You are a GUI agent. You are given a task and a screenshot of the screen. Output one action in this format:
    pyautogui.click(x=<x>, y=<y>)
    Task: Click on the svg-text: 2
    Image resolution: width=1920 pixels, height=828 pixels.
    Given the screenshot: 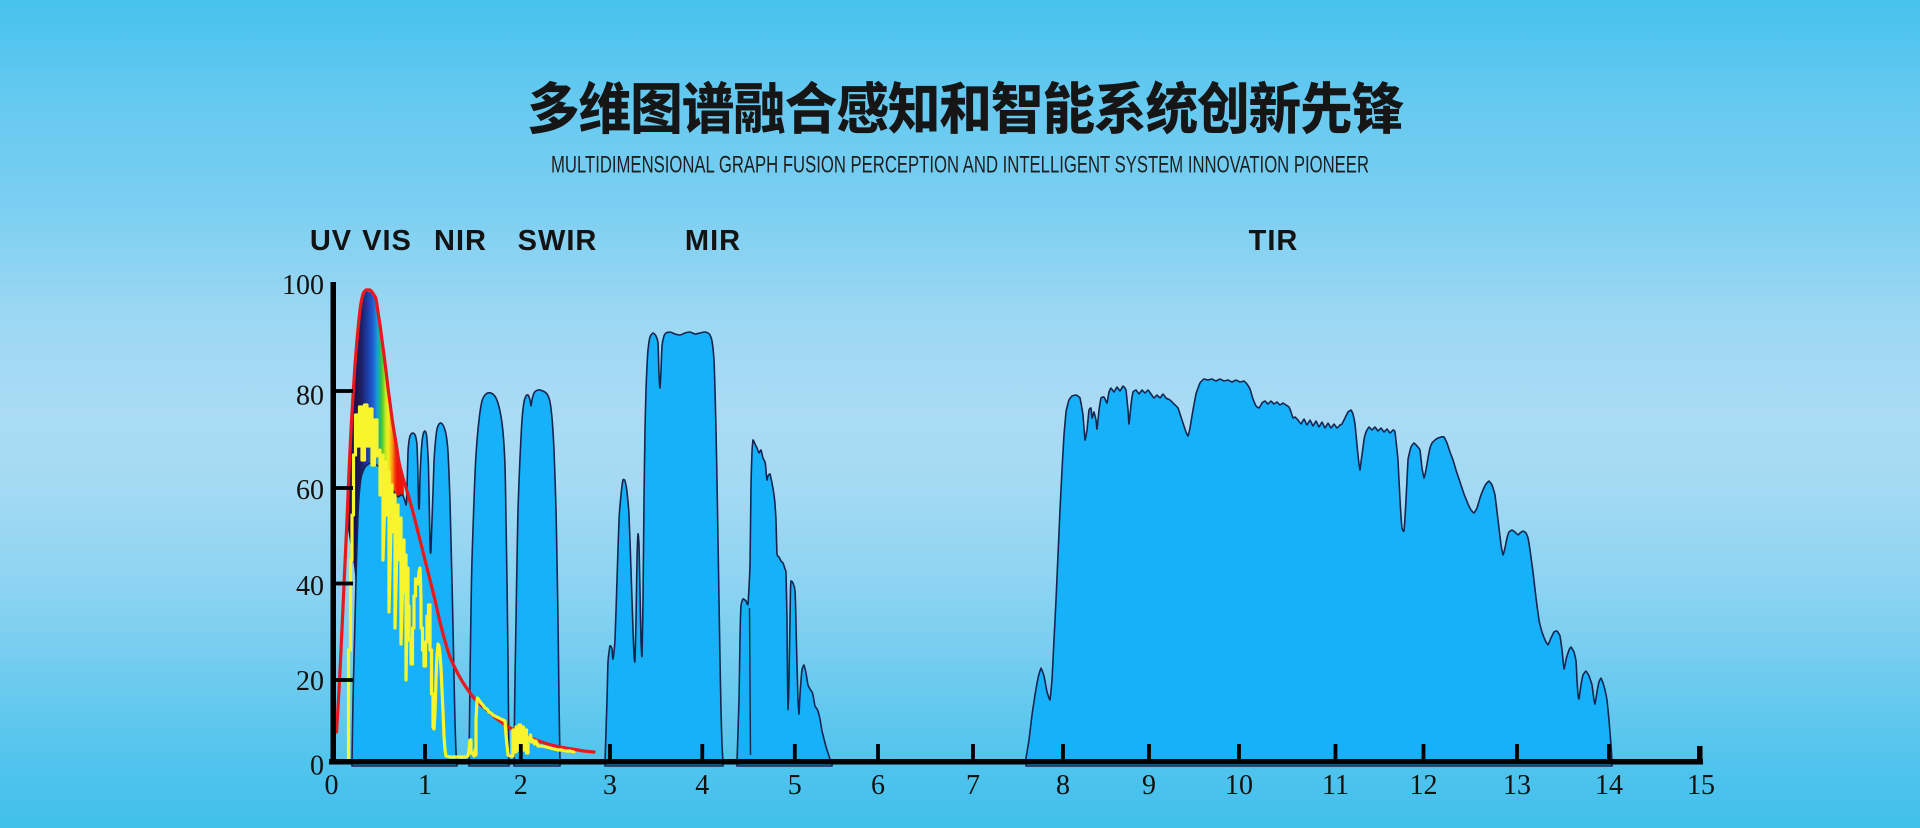 What is the action you would take?
    pyautogui.click(x=521, y=785)
    